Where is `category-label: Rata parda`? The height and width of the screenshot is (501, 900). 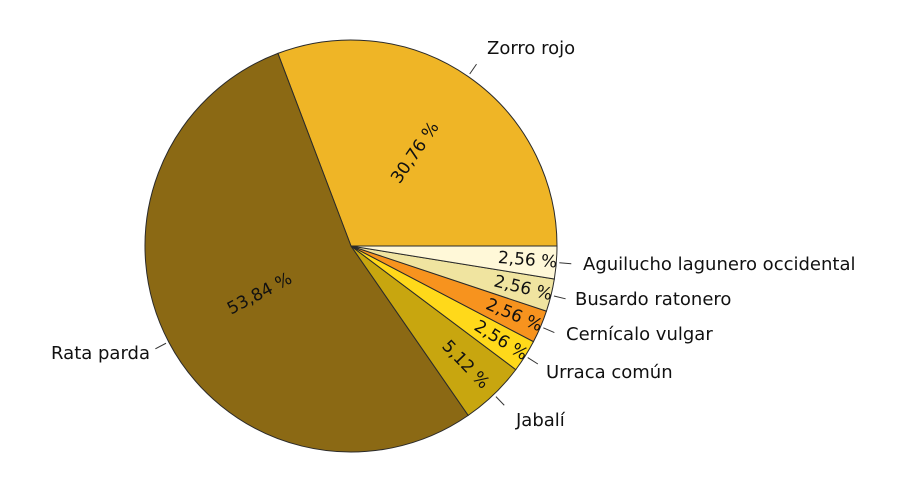 category-label: Rata parda is located at coordinates (100, 353).